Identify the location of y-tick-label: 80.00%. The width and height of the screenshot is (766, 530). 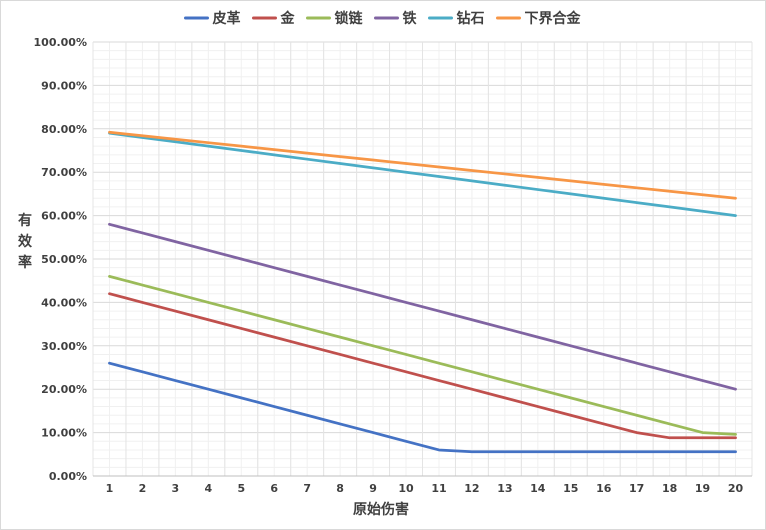
(64, 129).